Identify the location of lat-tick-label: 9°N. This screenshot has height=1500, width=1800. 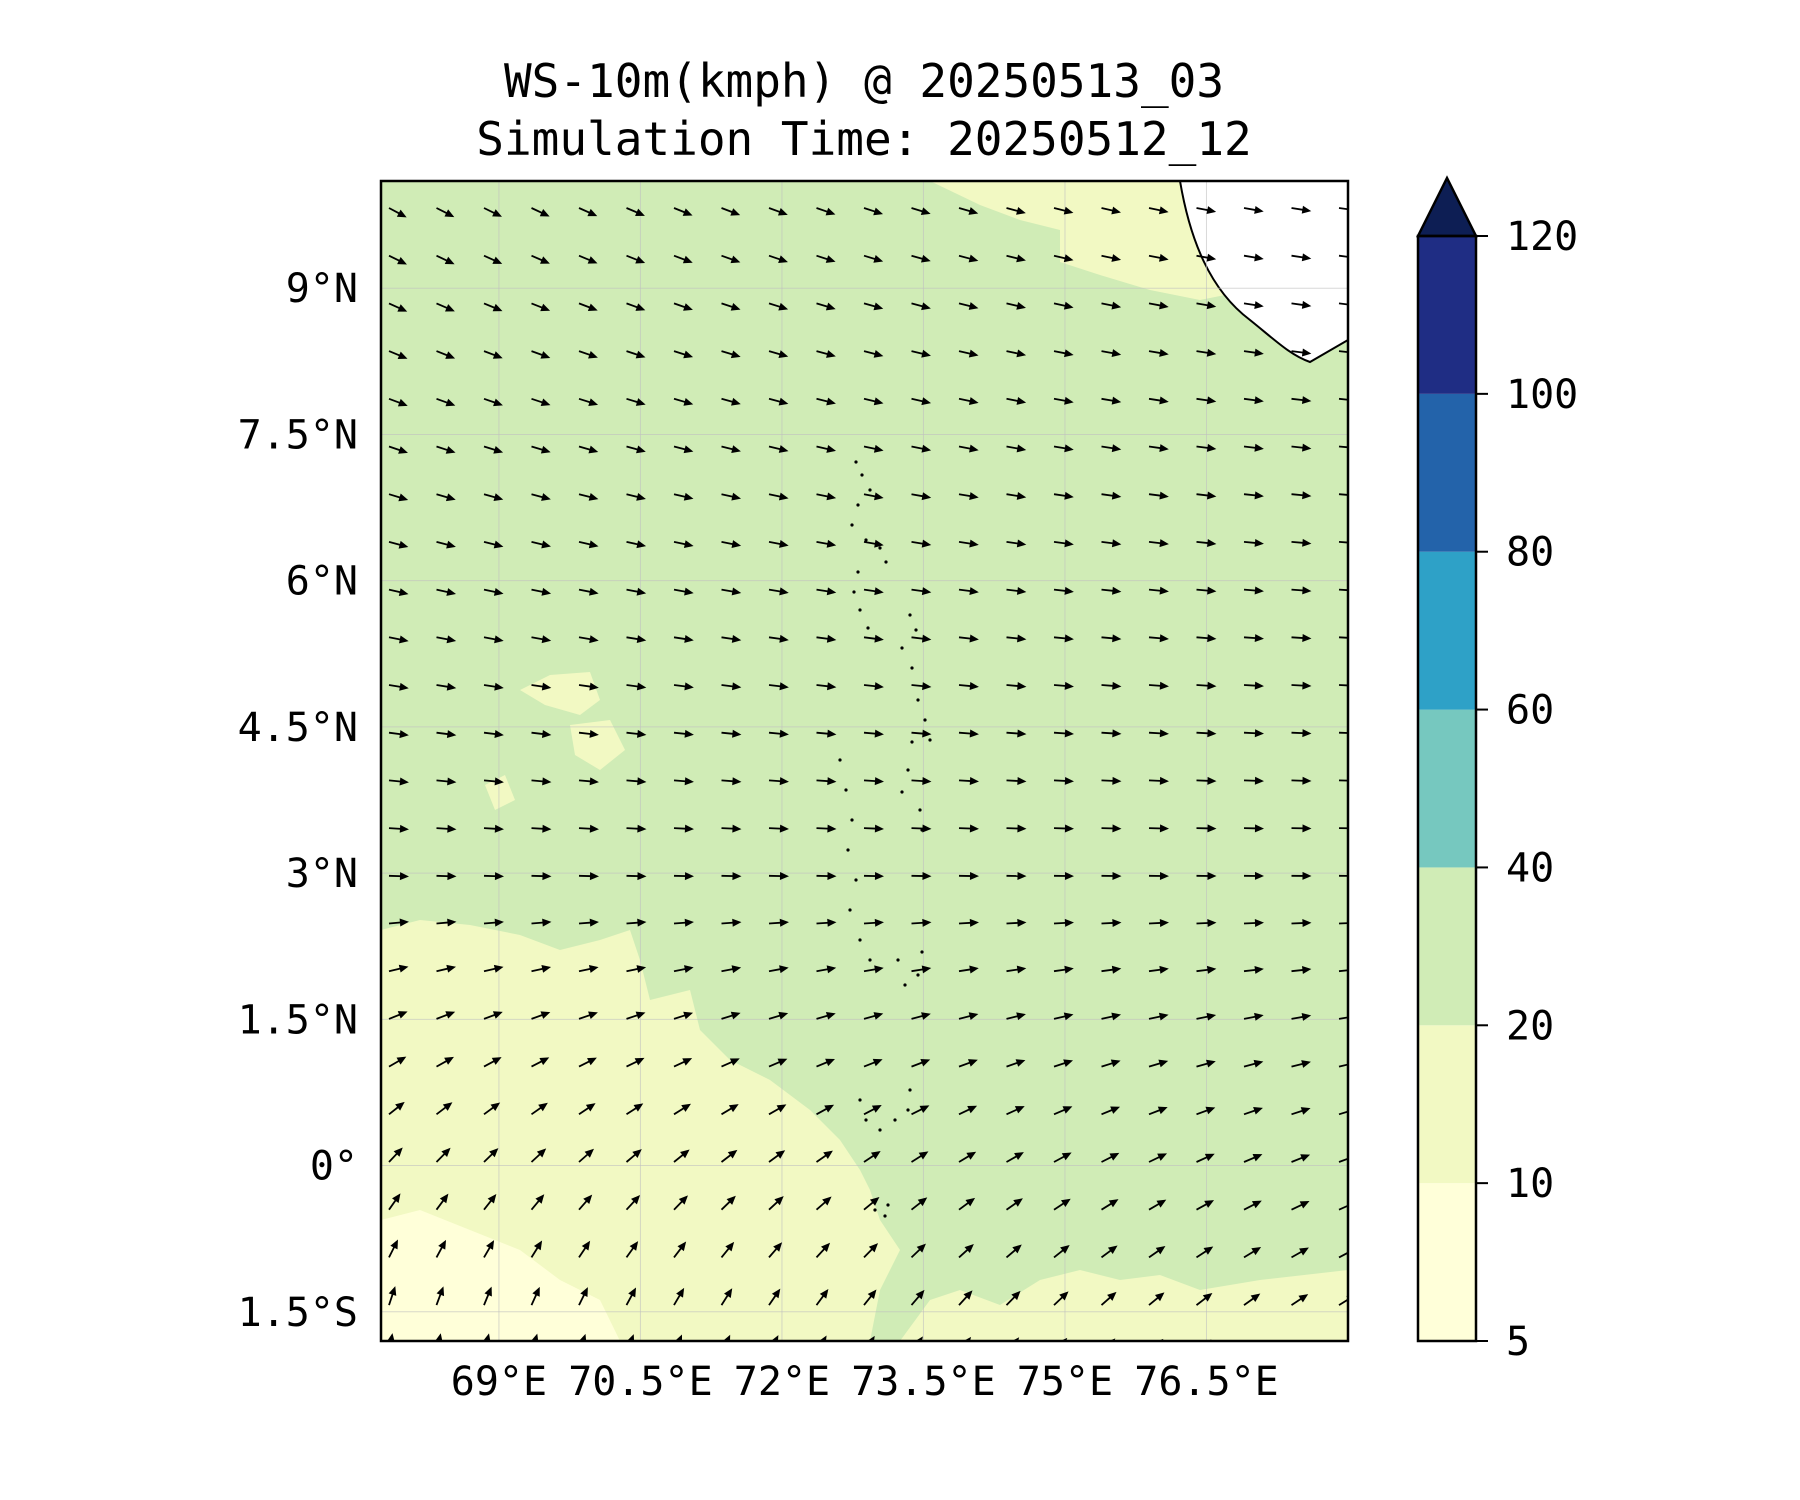
(322, 289).